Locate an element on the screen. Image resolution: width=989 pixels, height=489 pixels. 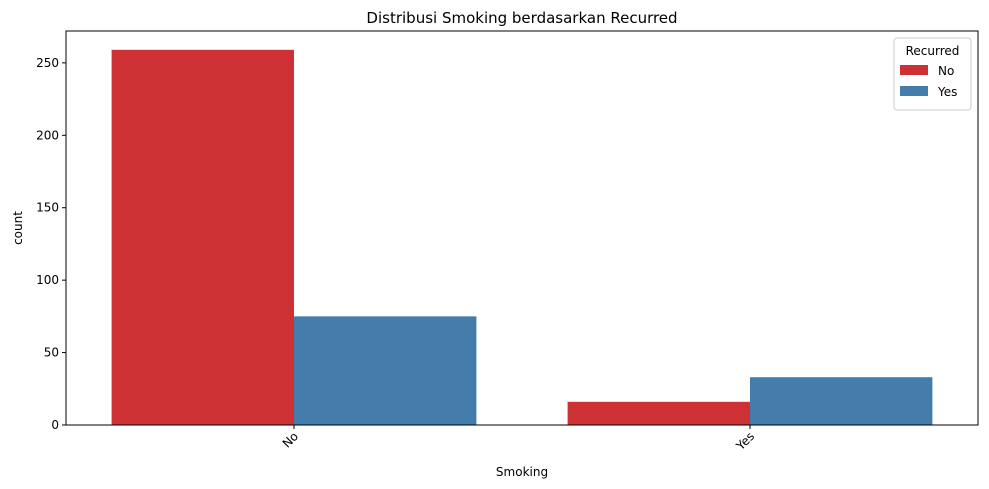
legend-label-yes: Yes is located at coordinates (947, 92).